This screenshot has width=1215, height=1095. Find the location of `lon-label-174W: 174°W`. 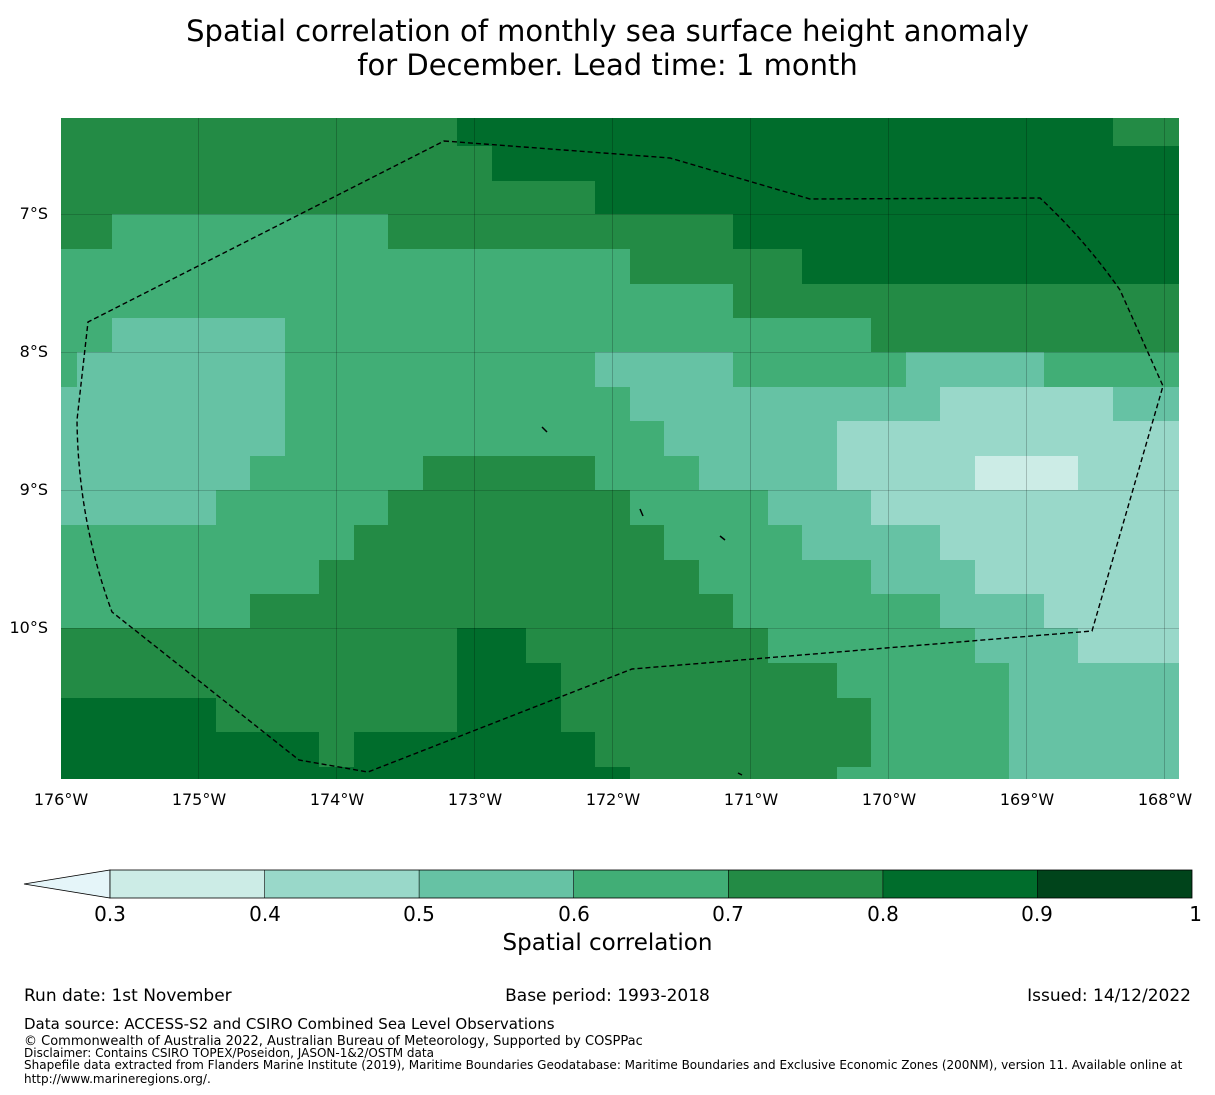

lon-label-174W: 174°W is located at coordinates (337, 799).